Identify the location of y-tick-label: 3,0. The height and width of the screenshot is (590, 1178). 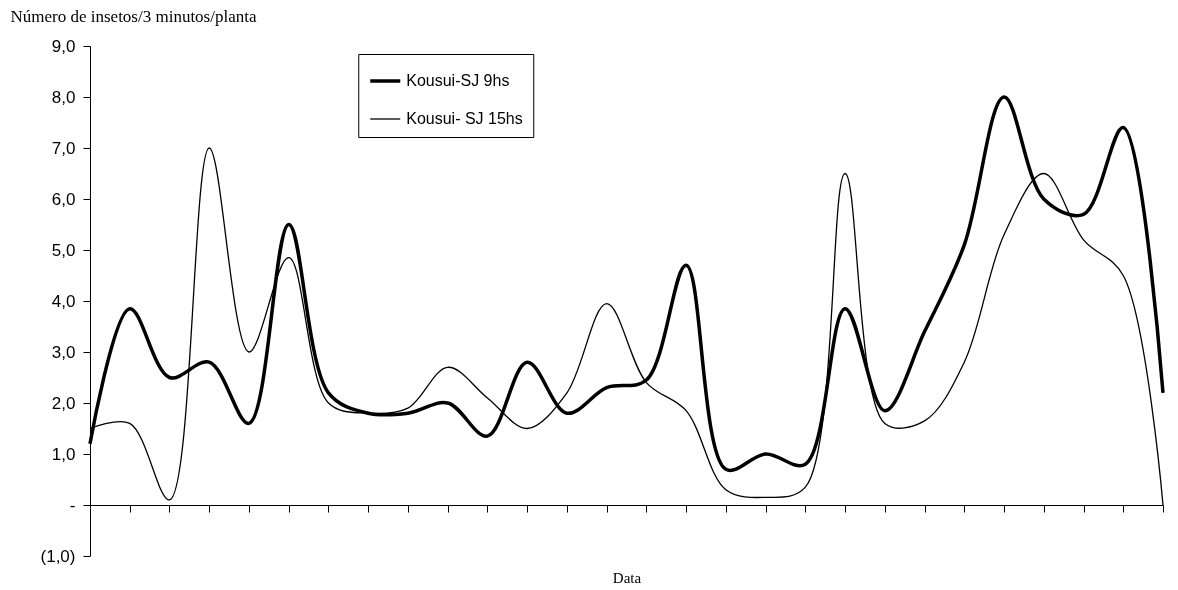
(63, 352).